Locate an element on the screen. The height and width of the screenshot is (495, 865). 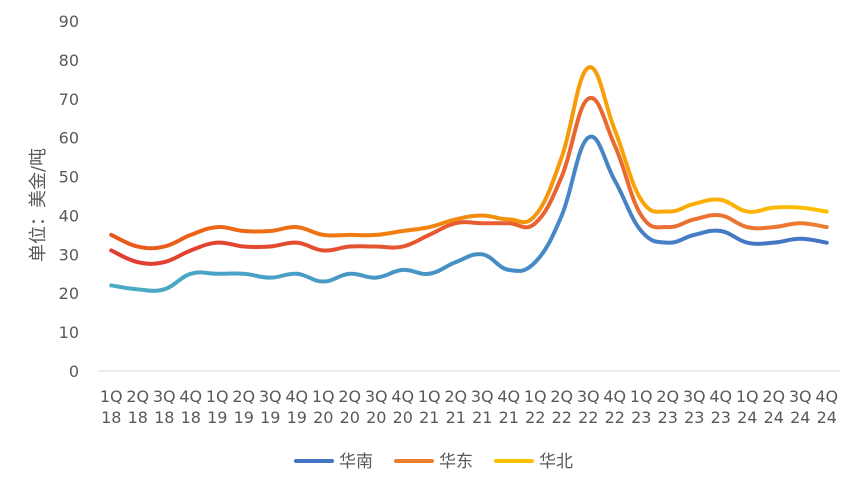
x-tick-label: 2Q 18 is located at coordinates (137, 407).